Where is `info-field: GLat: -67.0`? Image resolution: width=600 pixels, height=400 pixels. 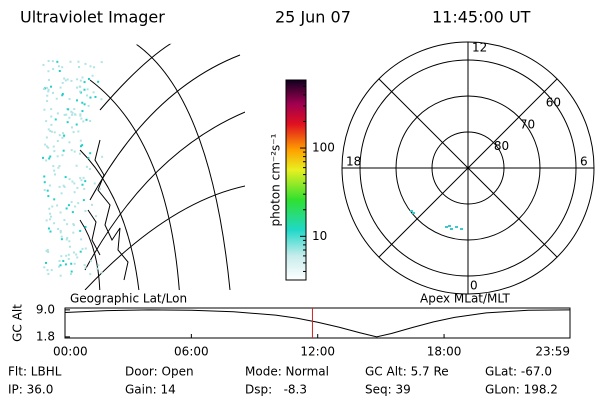
info-field: GLat: -67.0 is located at coordinates (518, 372).